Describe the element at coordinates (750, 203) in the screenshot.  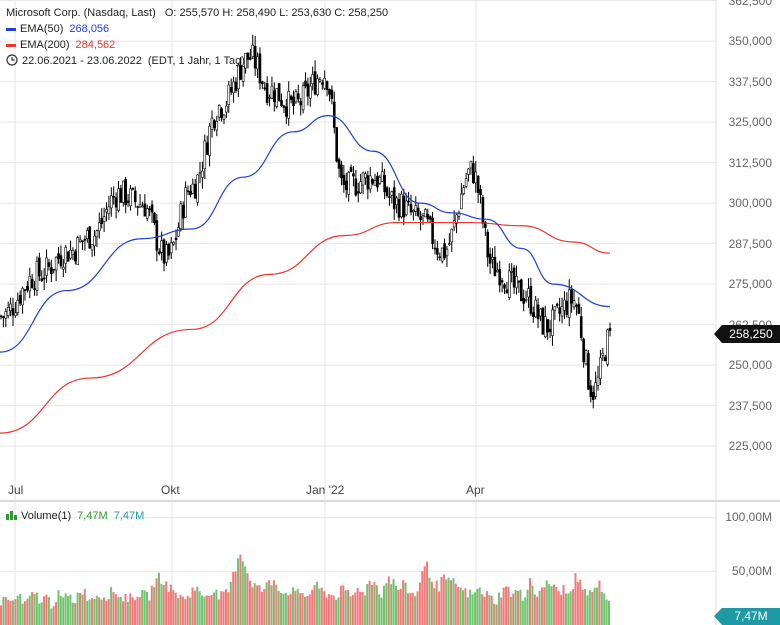
I see `y-tick-label: 300,000` at that location.